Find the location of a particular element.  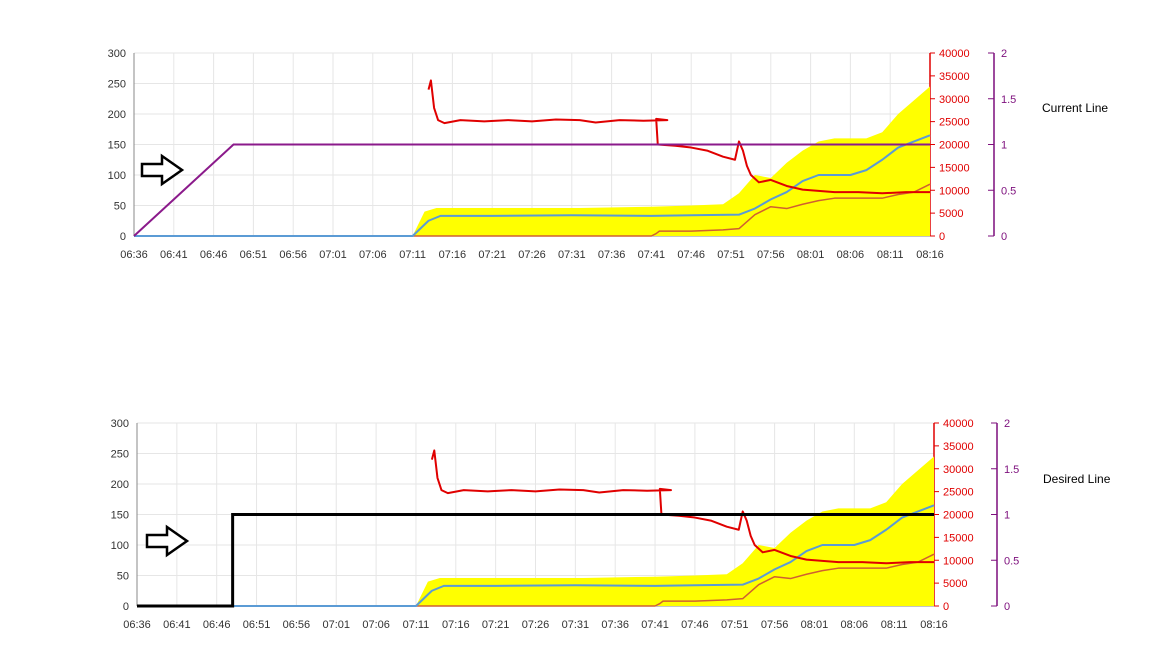

desired-step-line is located at coordinates (535, 560).